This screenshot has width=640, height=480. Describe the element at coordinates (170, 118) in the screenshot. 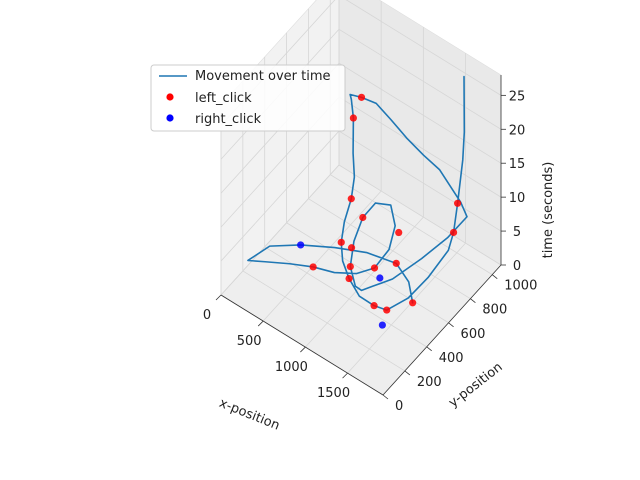

I see `legend-right-click-marker` at that location.